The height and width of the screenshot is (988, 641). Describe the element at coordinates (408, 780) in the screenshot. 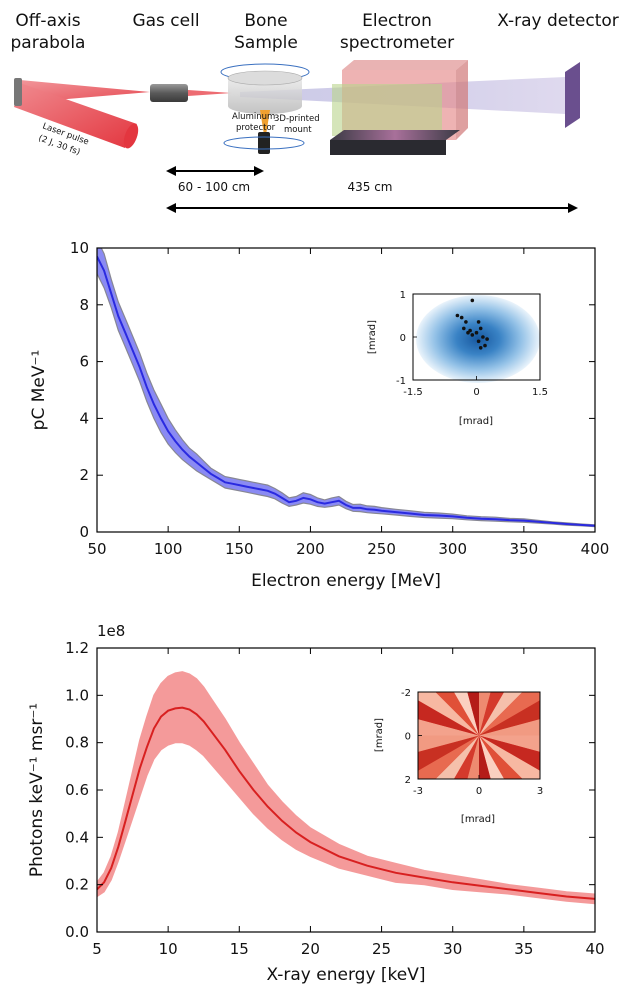

I see `inset-y-tick-label: 2` at that location.